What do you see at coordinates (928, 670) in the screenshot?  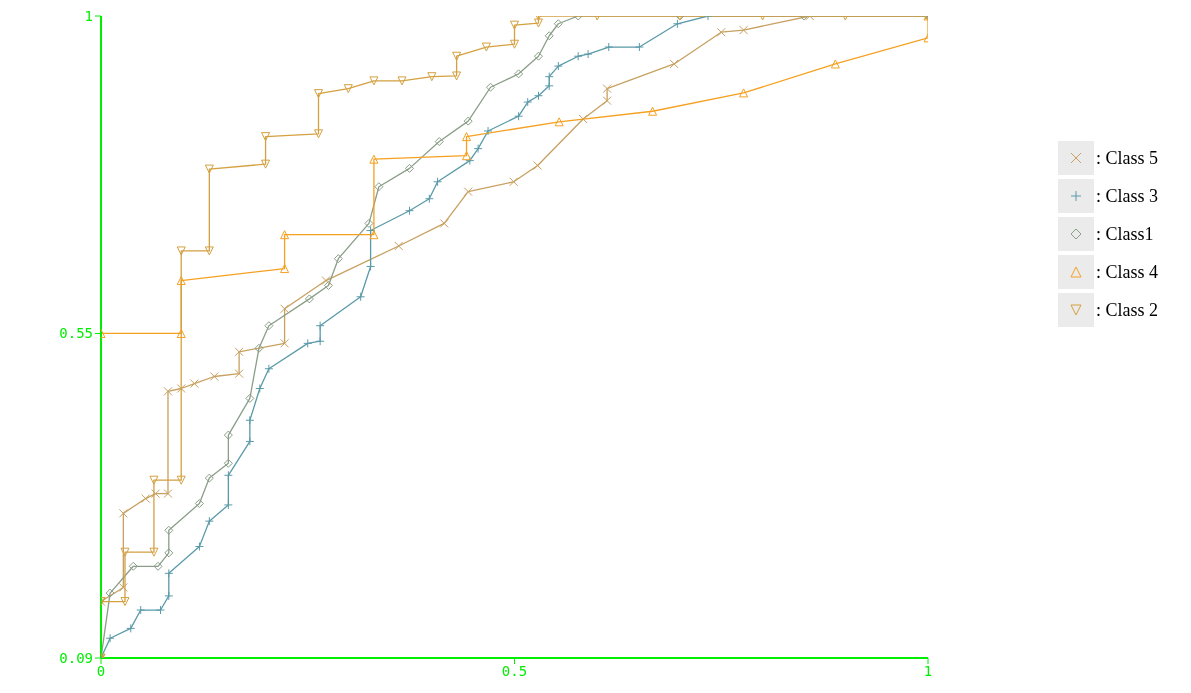 I see `x-tick-label: 1` at bounding box center [928, 670].